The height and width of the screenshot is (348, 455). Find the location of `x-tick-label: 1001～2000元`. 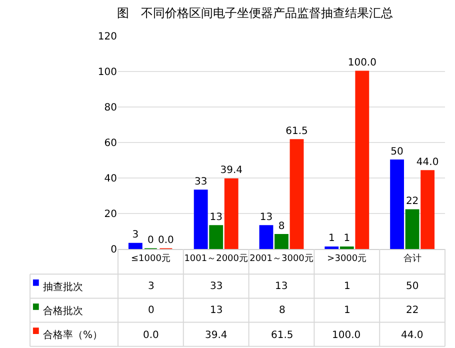

x-tick-label: 1001～2000元 is located at coordinates (216, 258).